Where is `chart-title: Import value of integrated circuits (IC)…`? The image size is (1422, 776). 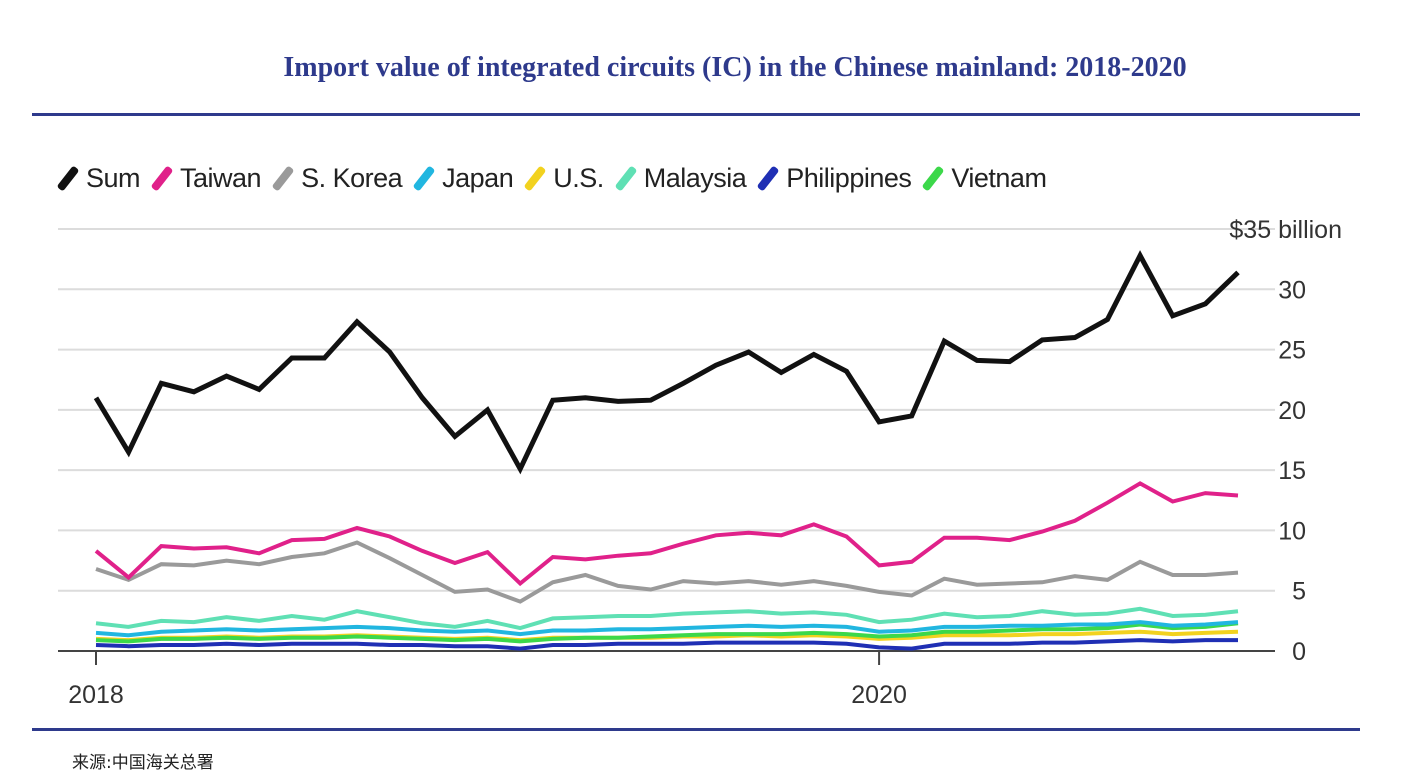
chart-title: Import value of integrated circuits (IC)… is located at coordinates (735, 67).